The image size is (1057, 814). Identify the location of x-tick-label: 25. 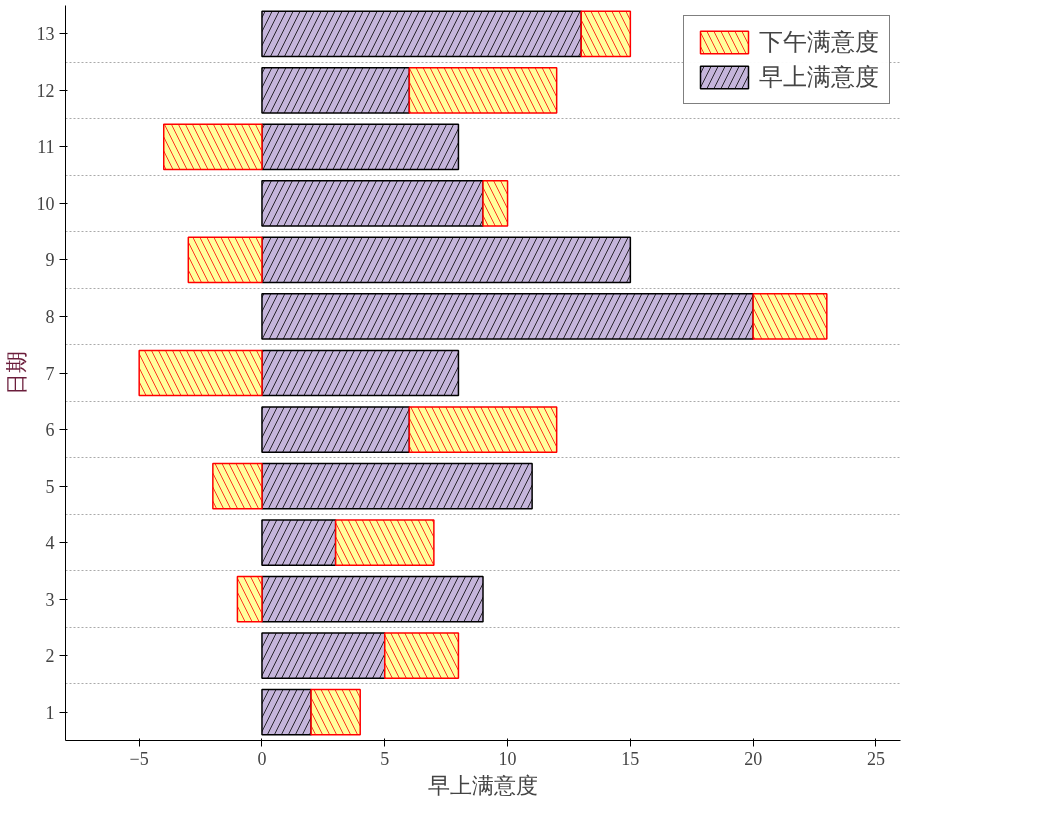
(875, 758).